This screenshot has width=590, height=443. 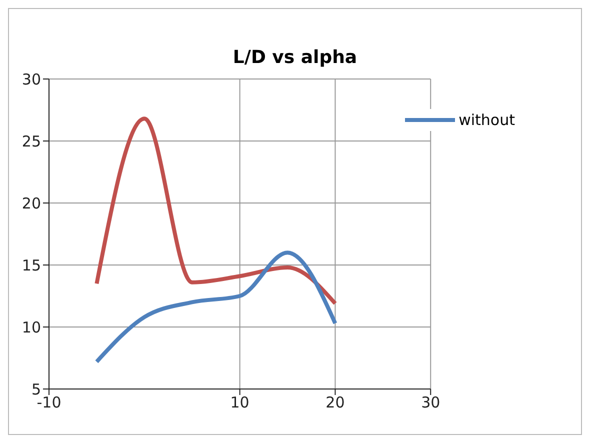 I want to click on line-series, so click(x=216, y=307).